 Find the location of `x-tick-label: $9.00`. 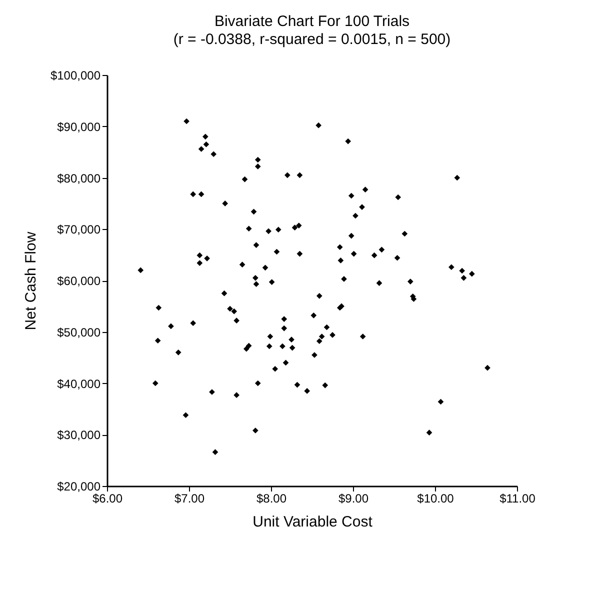

x-tick-label: $9.00 is located at coordinates (353, 499).